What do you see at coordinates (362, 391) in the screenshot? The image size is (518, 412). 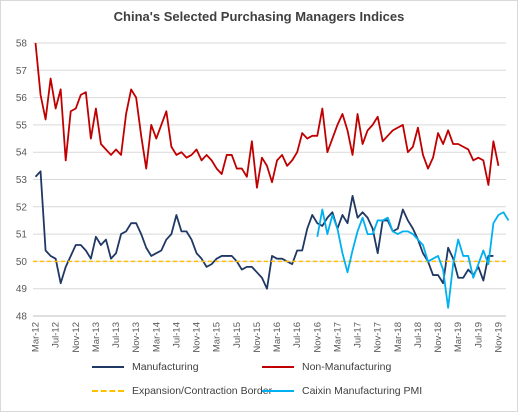 I see `legend-label-caixin: Caixin Manufacturing PMI` at bounding box center [362, 391].